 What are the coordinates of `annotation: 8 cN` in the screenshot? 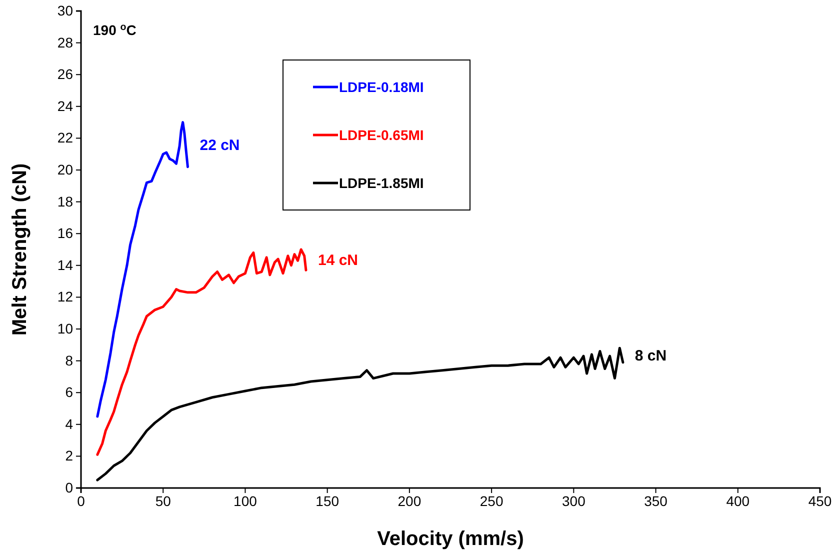 It's located at (650, 355).